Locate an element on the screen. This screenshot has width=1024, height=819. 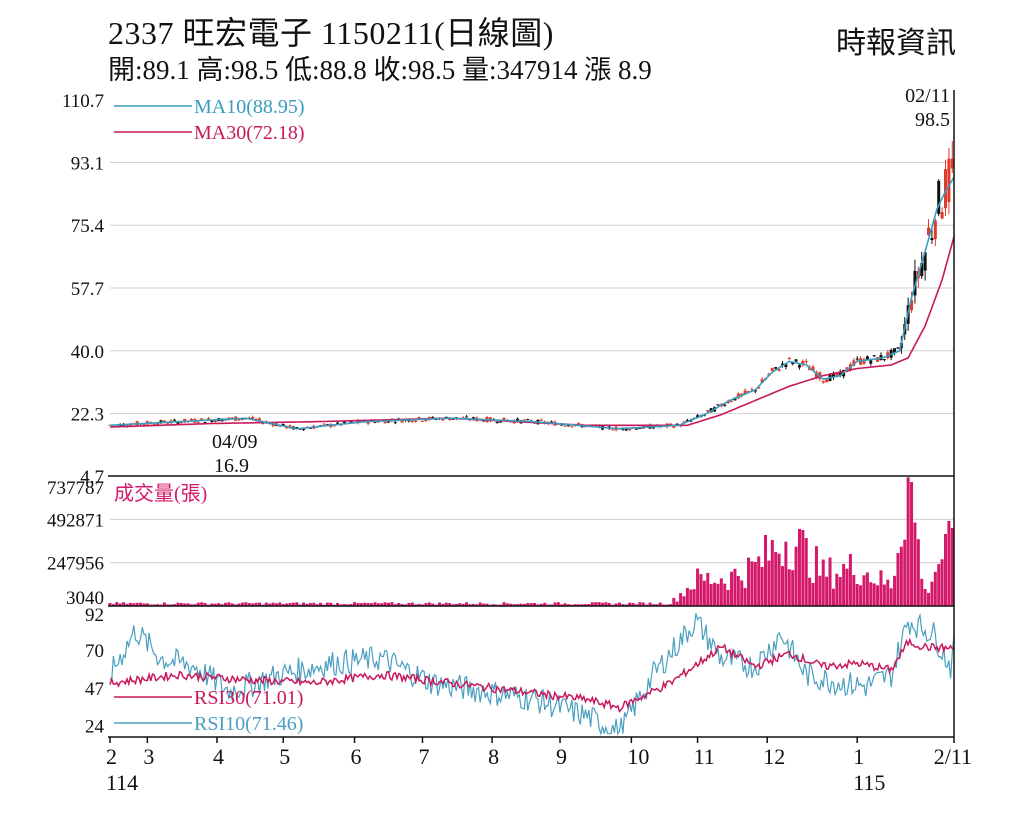
x-tick-label: 2/11 is located at coordinates (953, 756).